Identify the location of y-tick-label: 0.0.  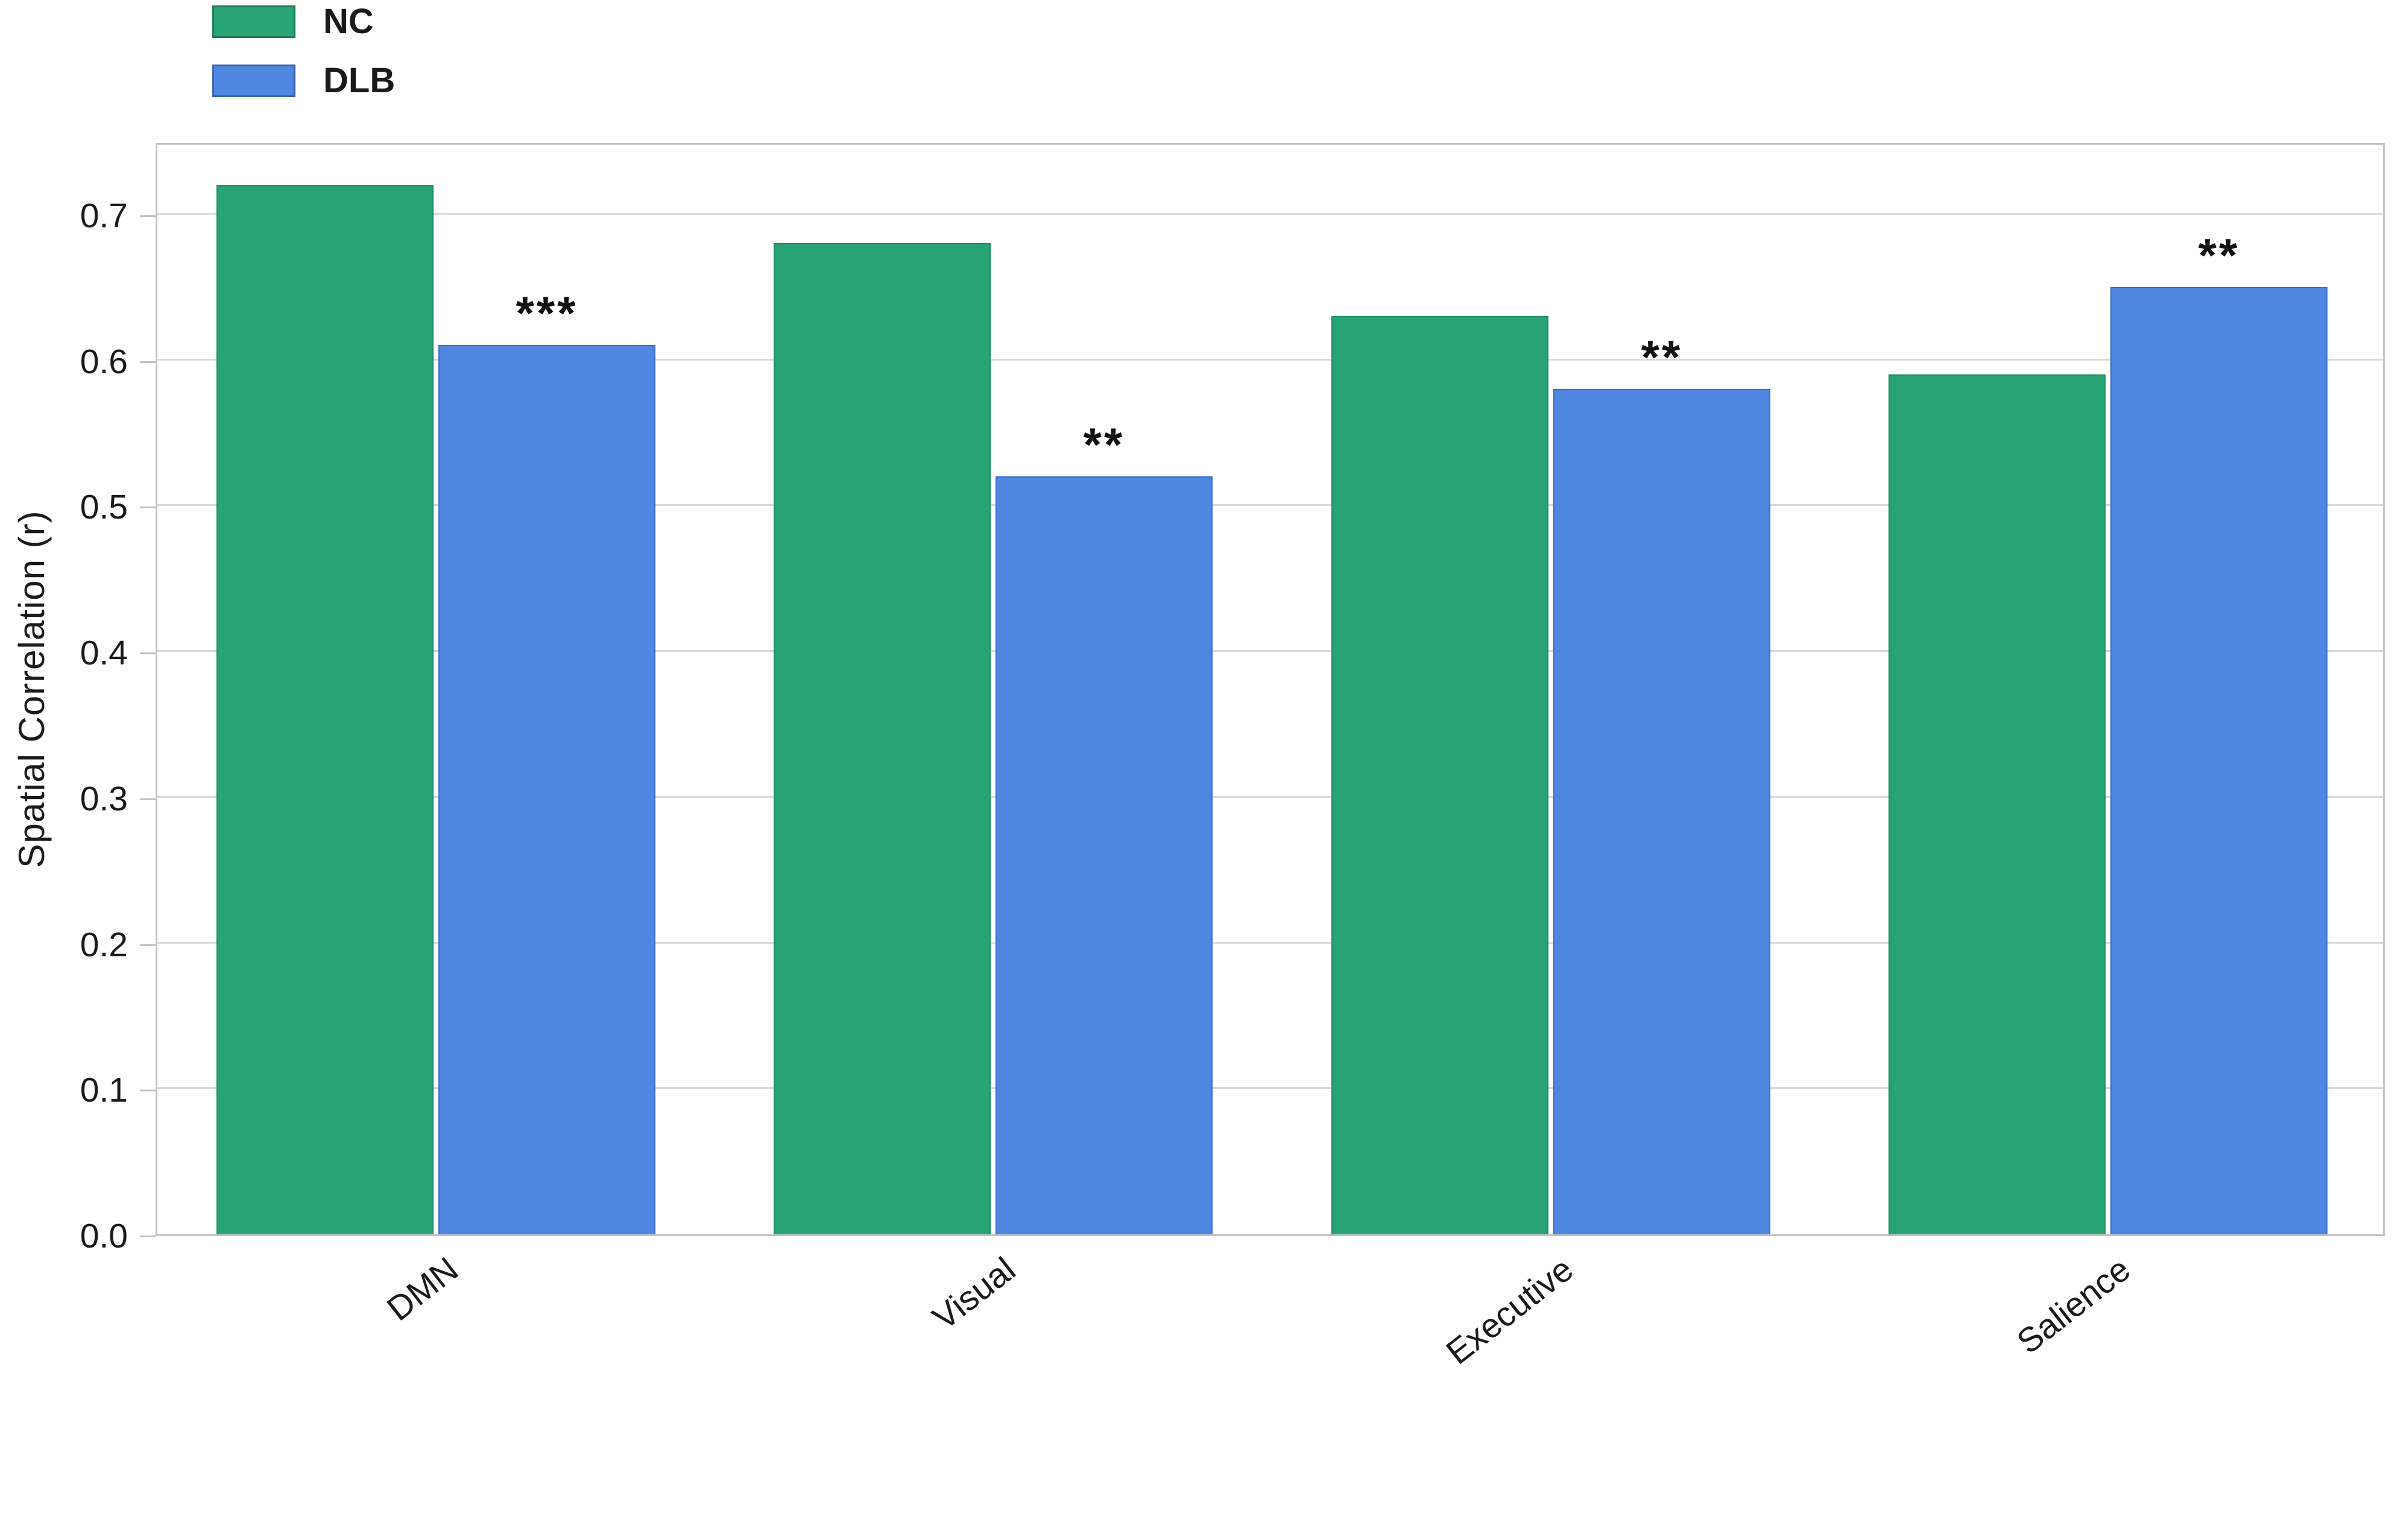
(104, 1236).